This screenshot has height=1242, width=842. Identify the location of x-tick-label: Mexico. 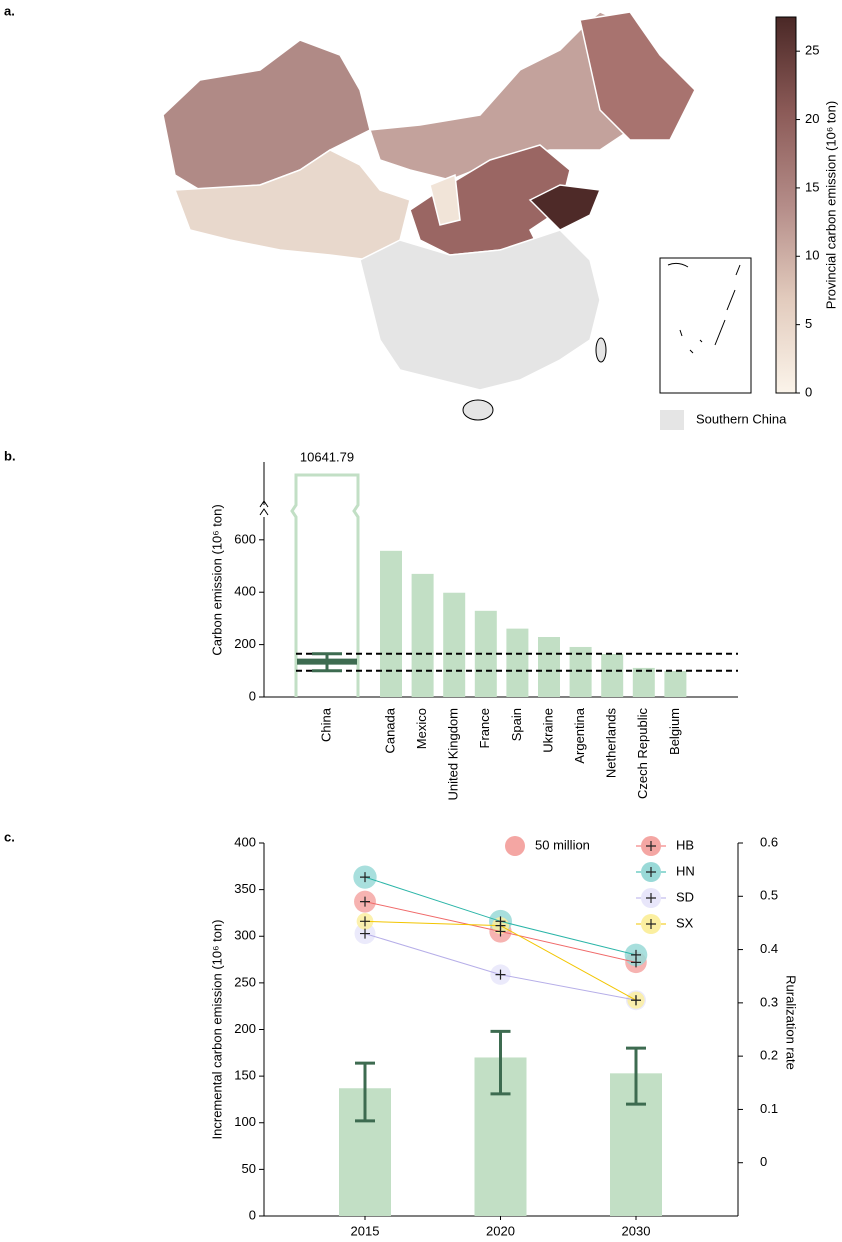
(421, 728).